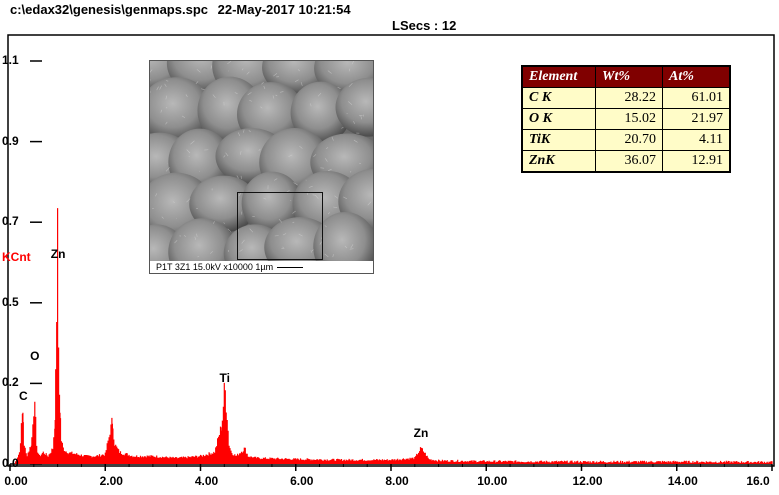 This screenshot has width=779, height=495. Describe the element at coordinates (696, 161) in the screenshot. I see `at-cell: 12.91` at that location.